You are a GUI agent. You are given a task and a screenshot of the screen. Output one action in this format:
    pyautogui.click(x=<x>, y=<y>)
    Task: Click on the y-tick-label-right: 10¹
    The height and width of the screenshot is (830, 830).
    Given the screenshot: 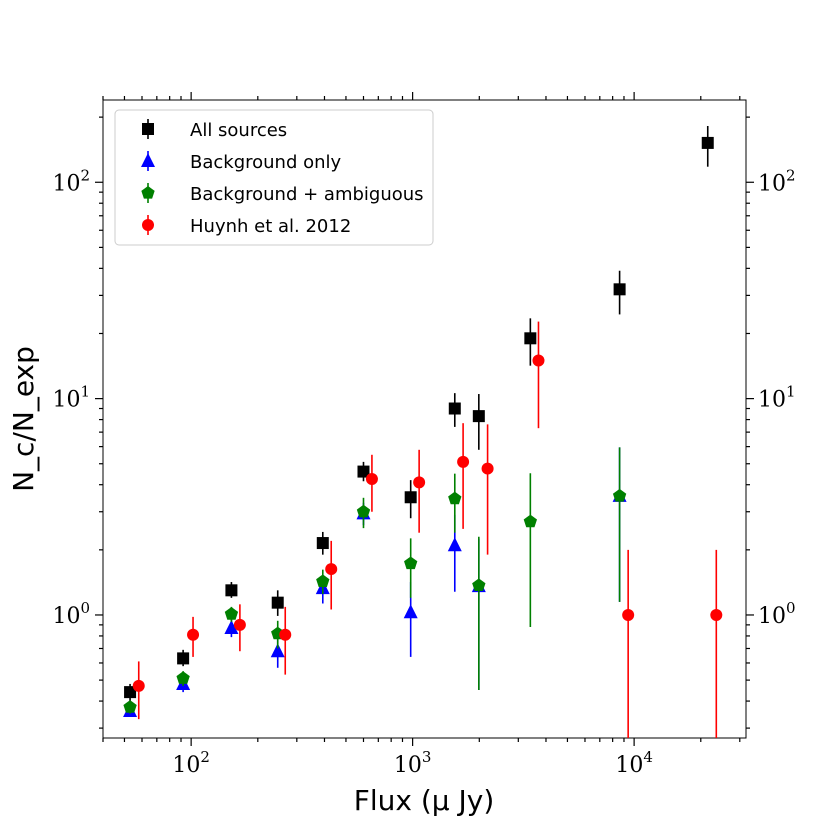 What is the action you would take?
    pyautogui.click(x=777, y=398)
    